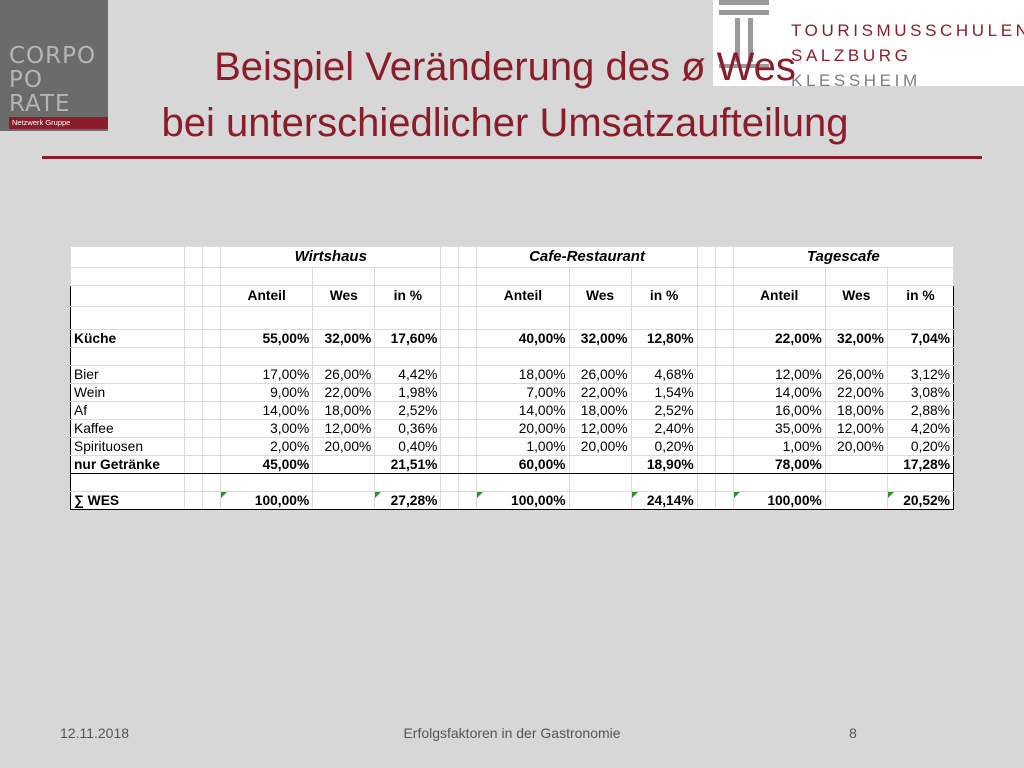 The width and height of the screenshot is (1024, 768). Describe the element at coordinates (600, 374) in the screenshot. I see `table-cell: 26,00%` at that location.